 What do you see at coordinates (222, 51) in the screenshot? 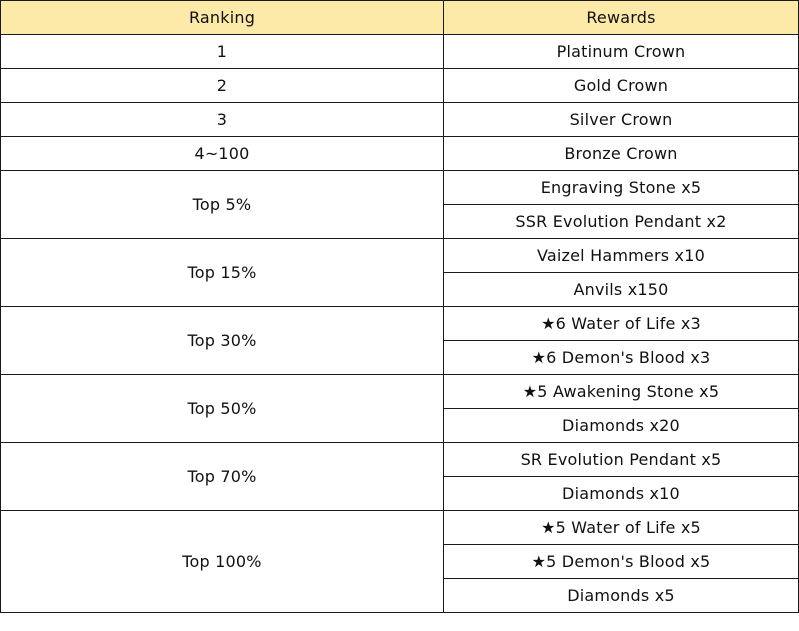
I see `ranking-cell: 1` at bounding box center [222, 51].